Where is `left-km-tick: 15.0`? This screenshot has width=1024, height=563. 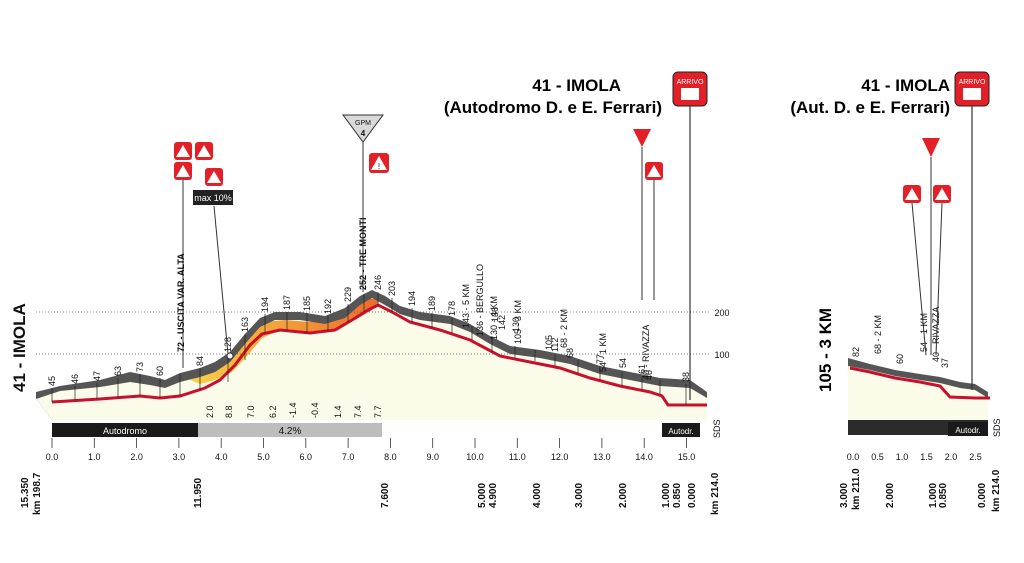
left-km-tick: 15.0 is located at coordinates (687, 457).